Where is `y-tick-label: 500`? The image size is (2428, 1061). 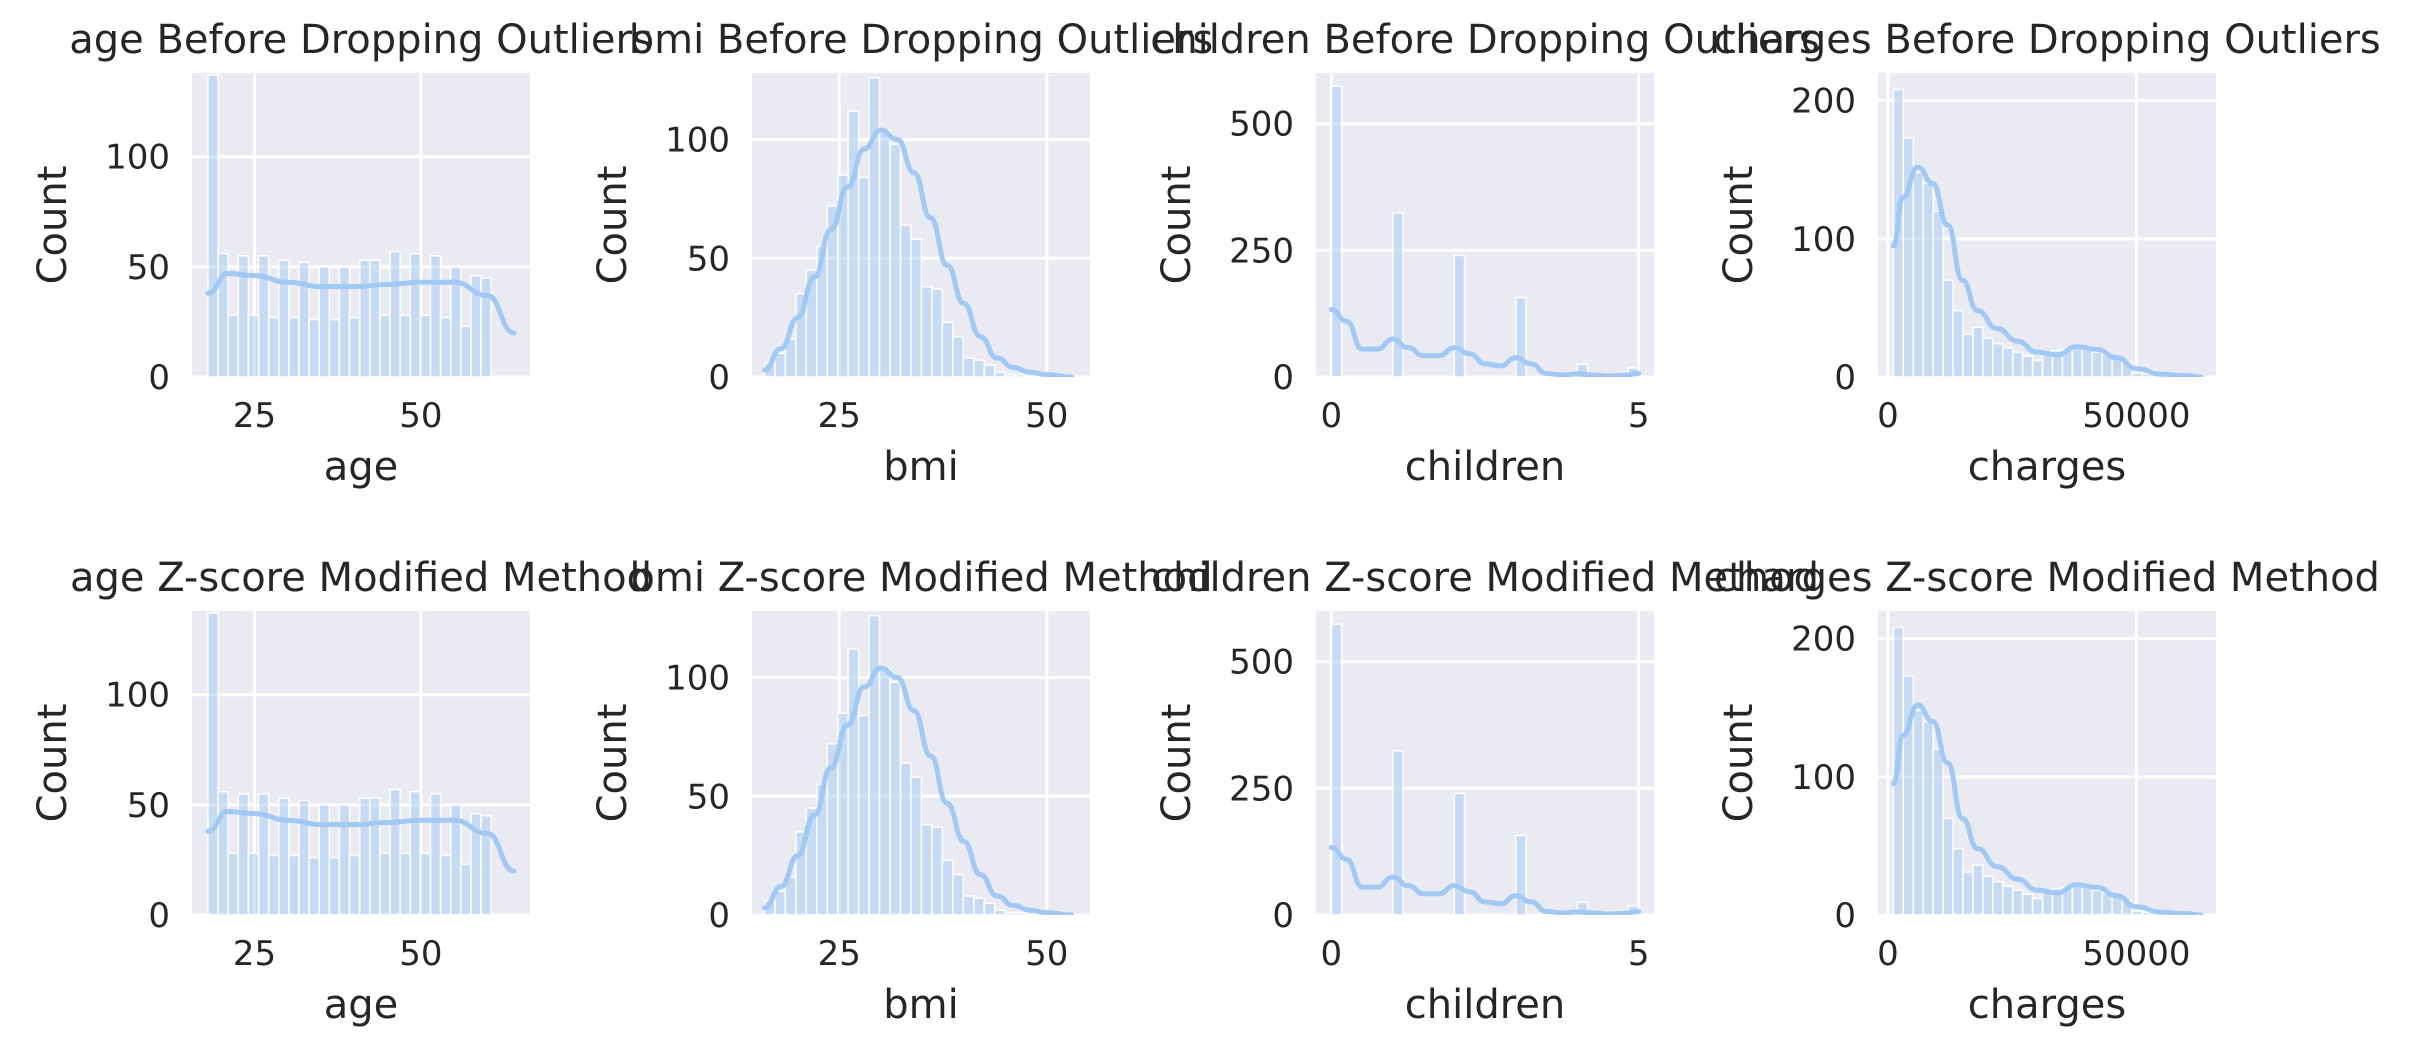
y-tick-label: 500 is located at coordinates (1261, 125).